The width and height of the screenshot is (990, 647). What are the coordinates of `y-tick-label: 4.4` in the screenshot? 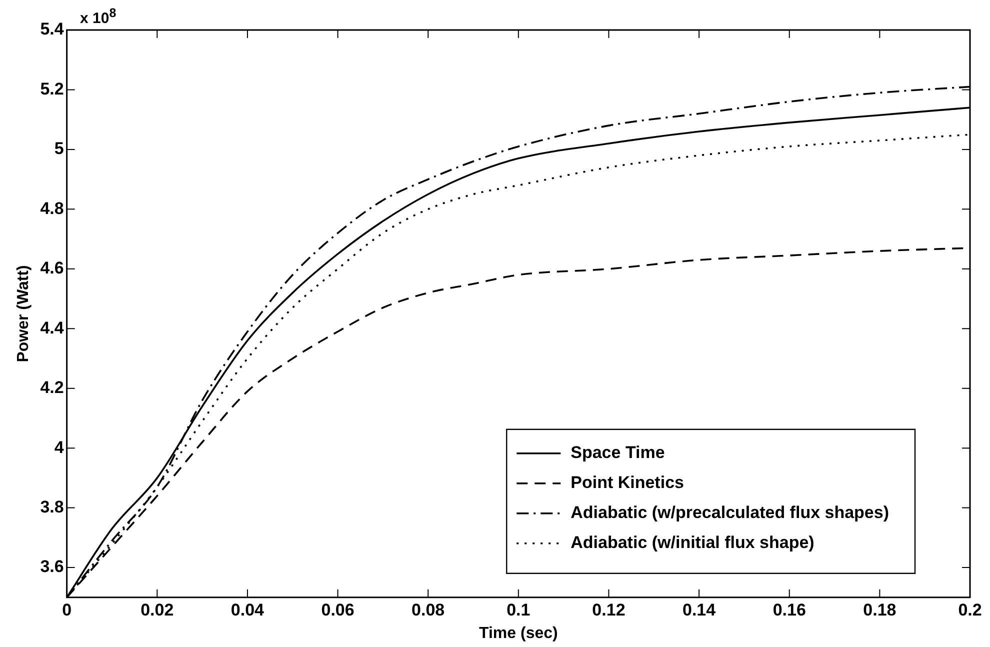 It's located at (52, 328).